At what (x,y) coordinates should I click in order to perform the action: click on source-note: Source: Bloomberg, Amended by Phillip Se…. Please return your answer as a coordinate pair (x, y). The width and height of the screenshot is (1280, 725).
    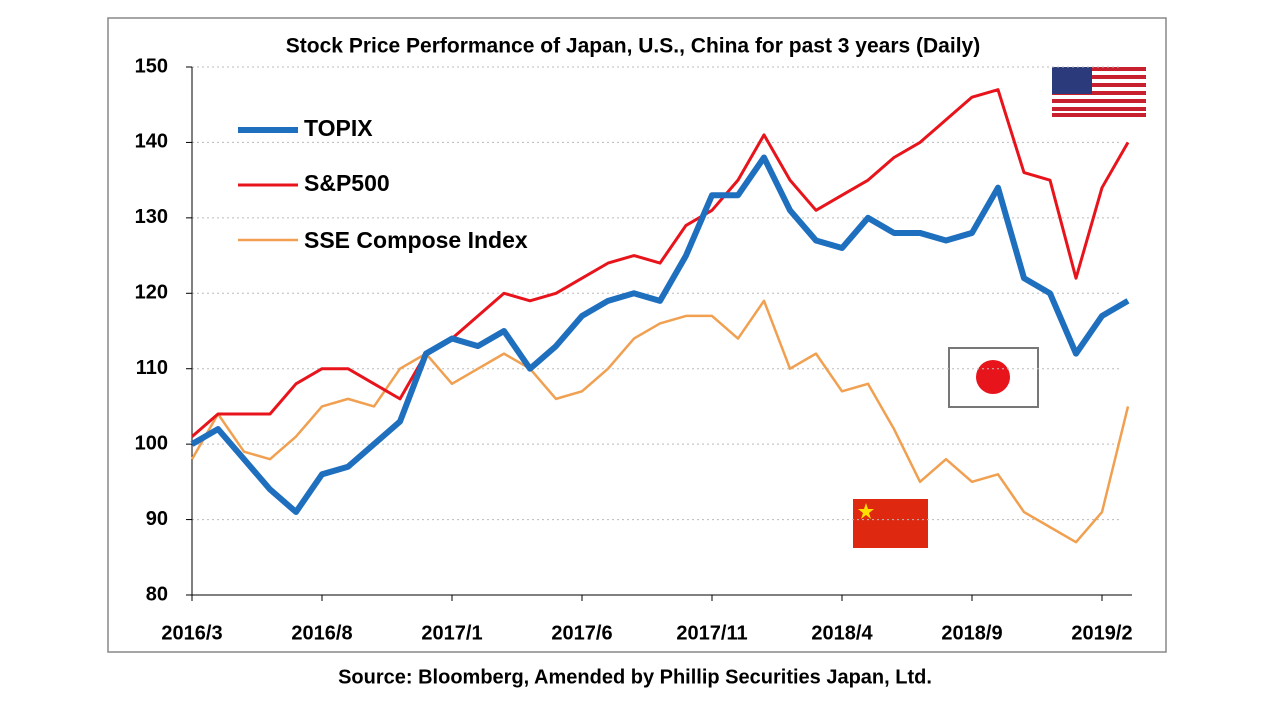
    Looking at the image, I should click on (635, 677).